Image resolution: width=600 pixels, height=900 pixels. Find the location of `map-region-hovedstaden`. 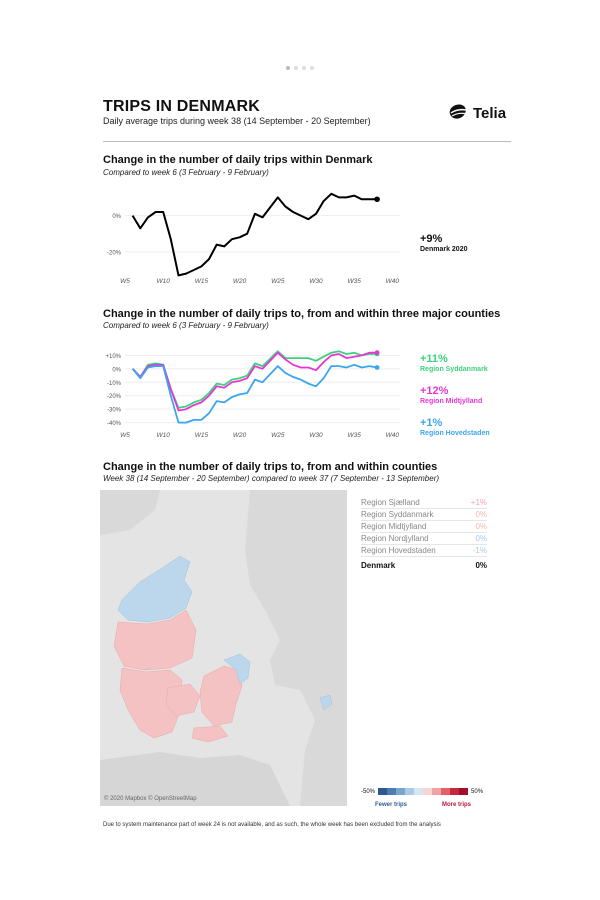

map-region-hovedstaden is located at coordinates (237, 669).